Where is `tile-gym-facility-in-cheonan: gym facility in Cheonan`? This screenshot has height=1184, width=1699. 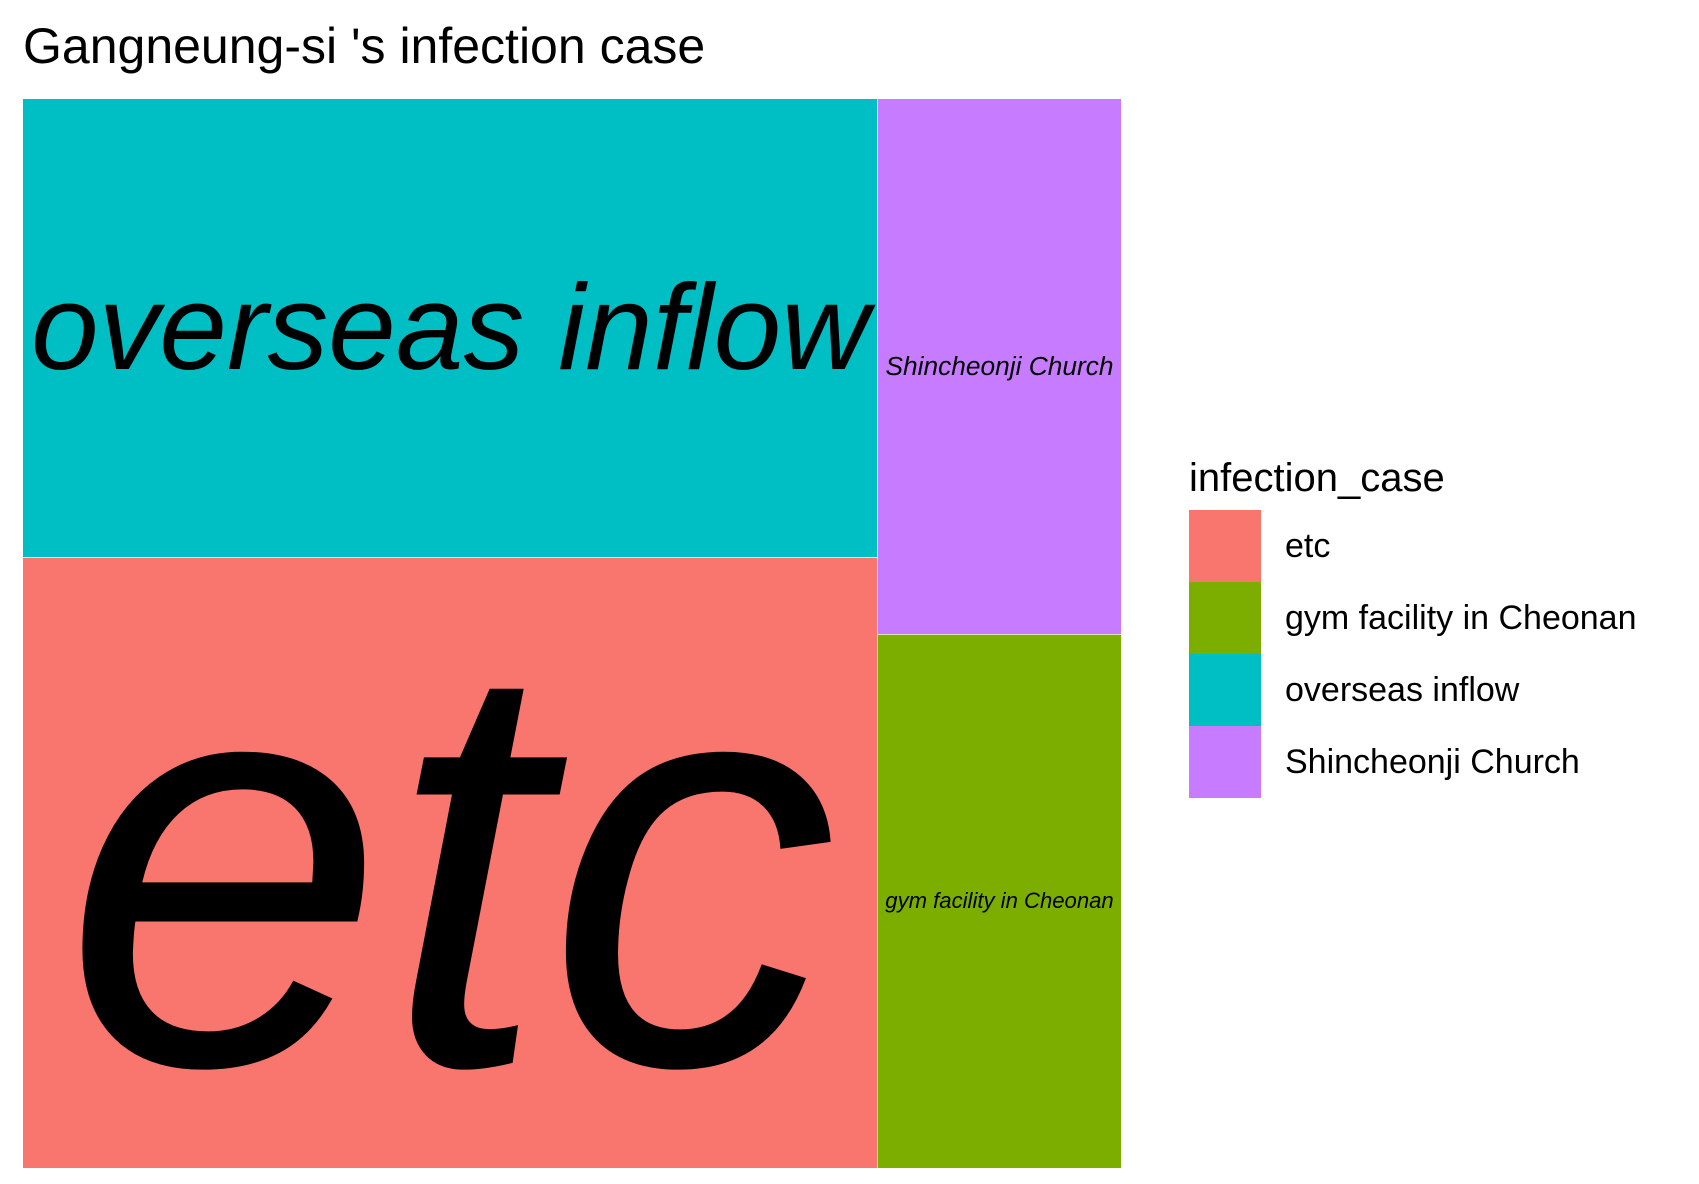
tile-gym-facility-in-cheonan: gym facility in Cheonan is located at coordinates (999, 901).